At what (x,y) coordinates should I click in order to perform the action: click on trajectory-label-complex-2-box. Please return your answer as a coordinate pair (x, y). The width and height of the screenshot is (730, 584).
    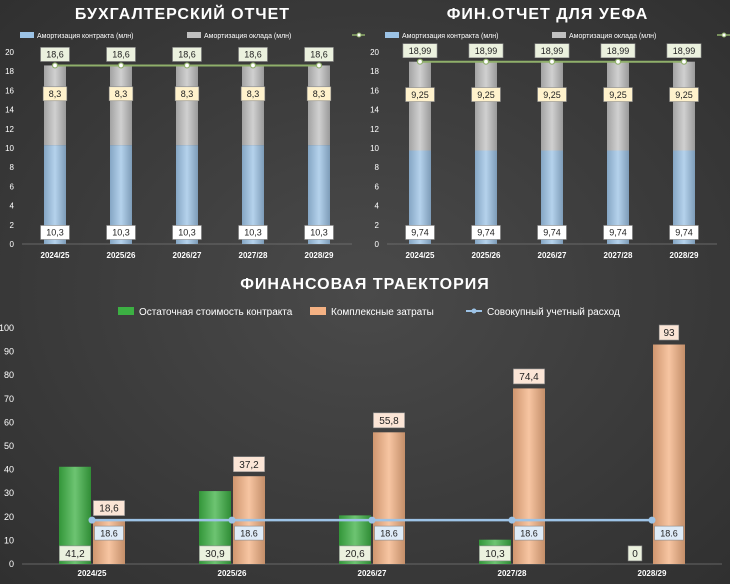
    Looking at the image, I should click on (389, 420).